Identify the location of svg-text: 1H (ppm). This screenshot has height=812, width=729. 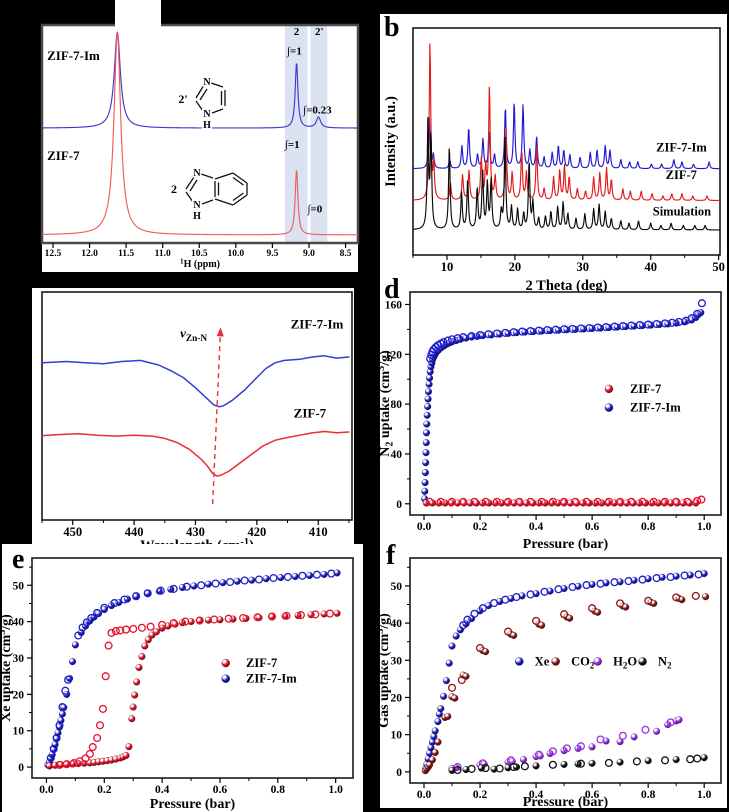
(200, 263).